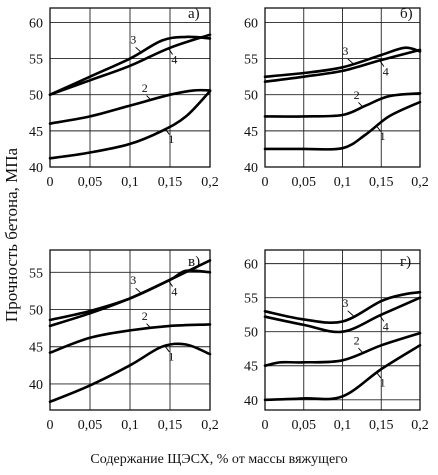 This screenshot has width=438, height=475. I want to click on y-axis-title: Прочность бетона, МПа, so click(11, 235).